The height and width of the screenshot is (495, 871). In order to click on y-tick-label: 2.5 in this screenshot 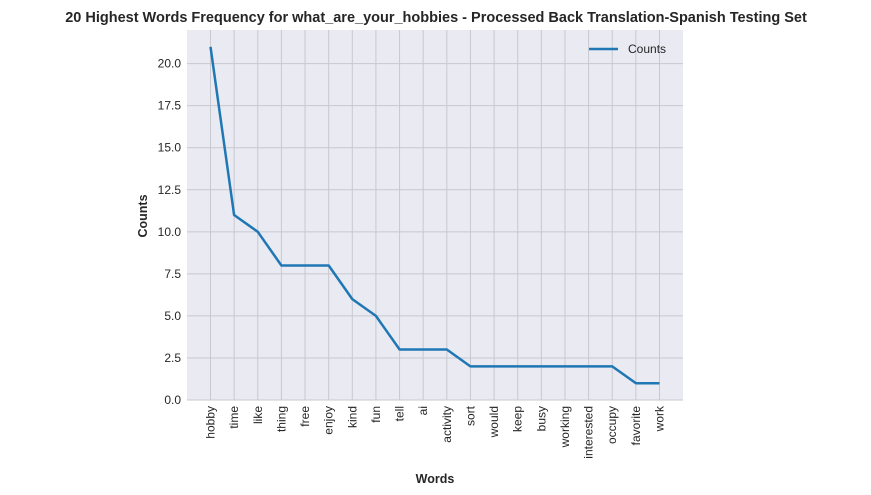, I will do `click(172, 358)`.